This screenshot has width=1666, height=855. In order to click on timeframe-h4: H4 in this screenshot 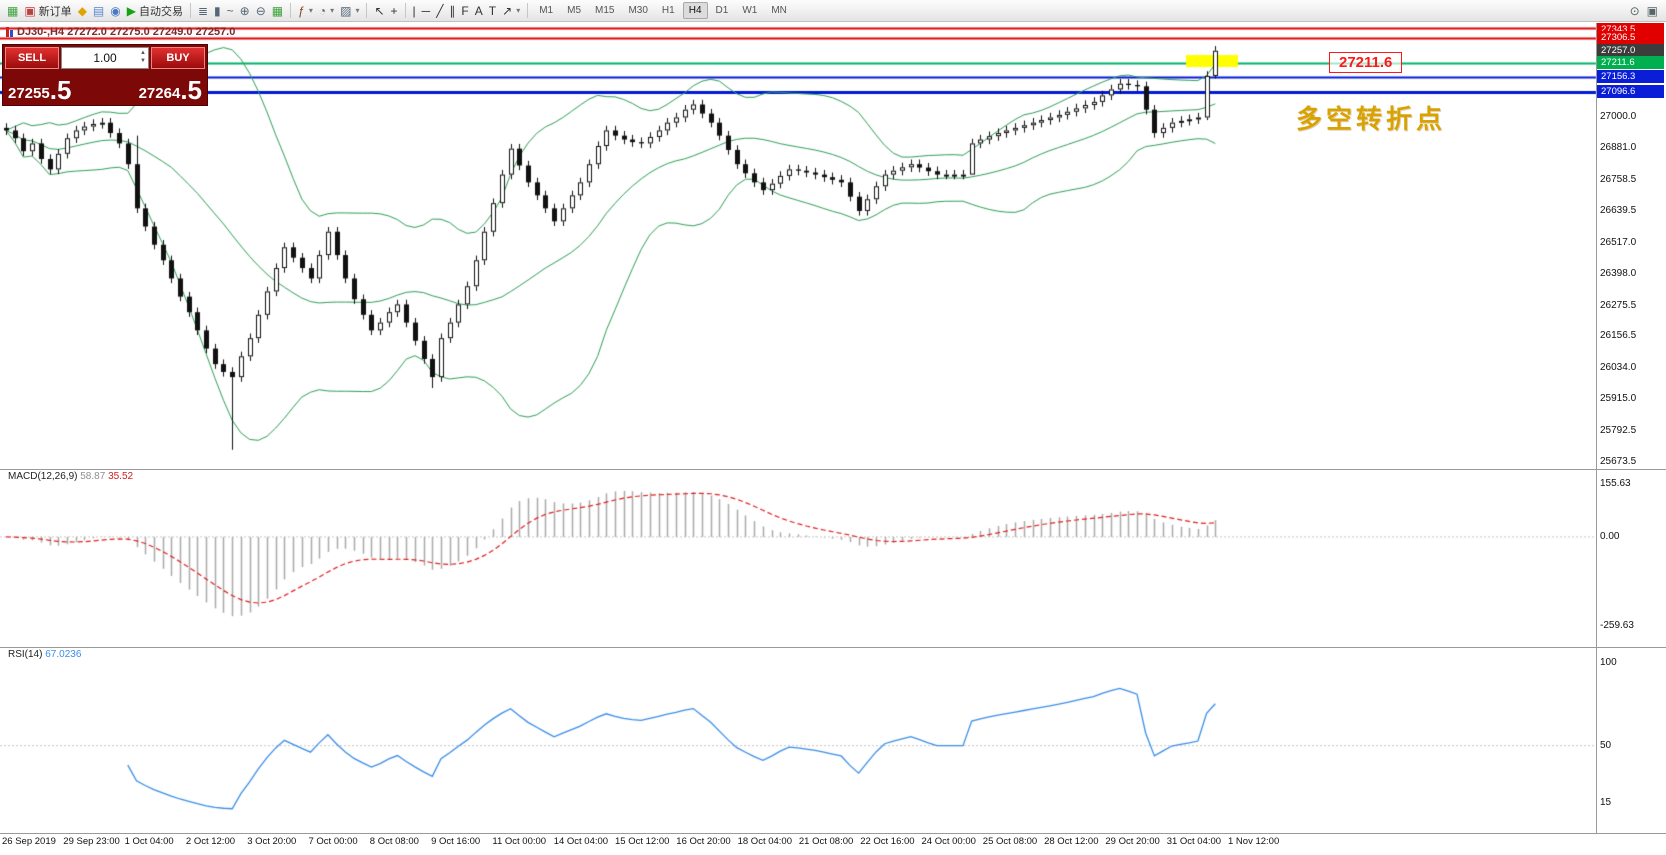, I will do `click(695, 10)`.